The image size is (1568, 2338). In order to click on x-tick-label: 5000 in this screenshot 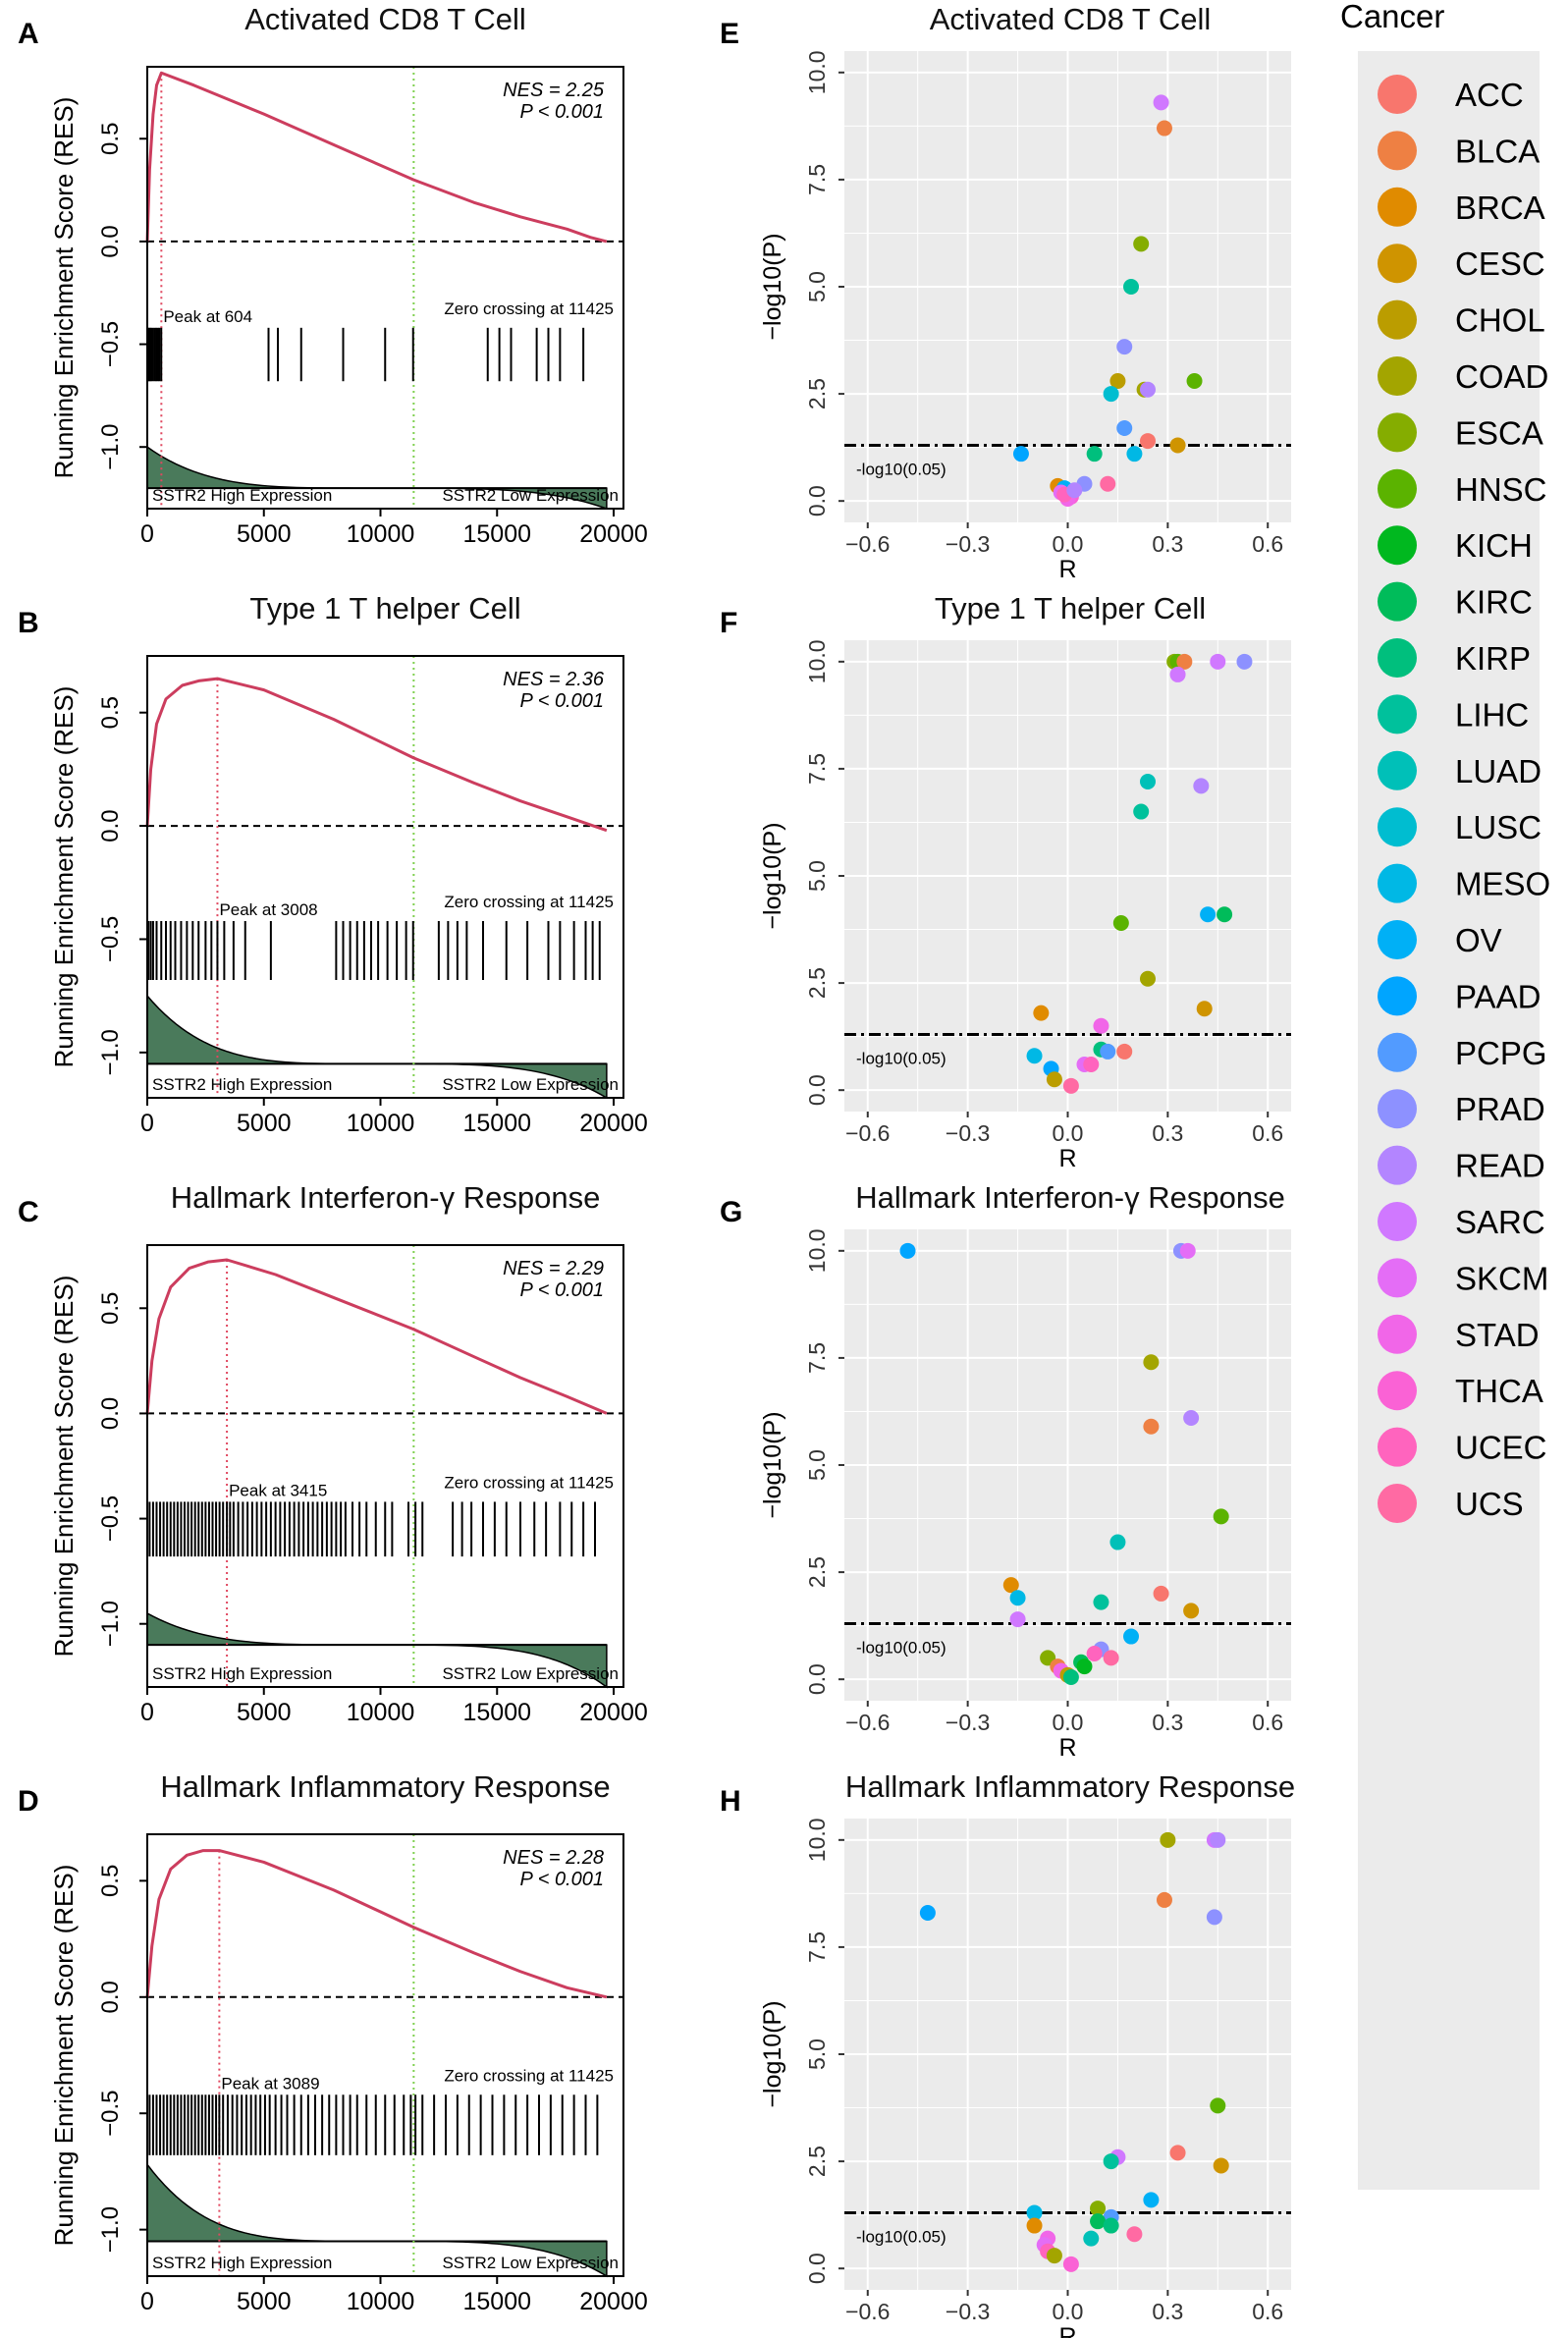, I will do `click(264, 534)`.